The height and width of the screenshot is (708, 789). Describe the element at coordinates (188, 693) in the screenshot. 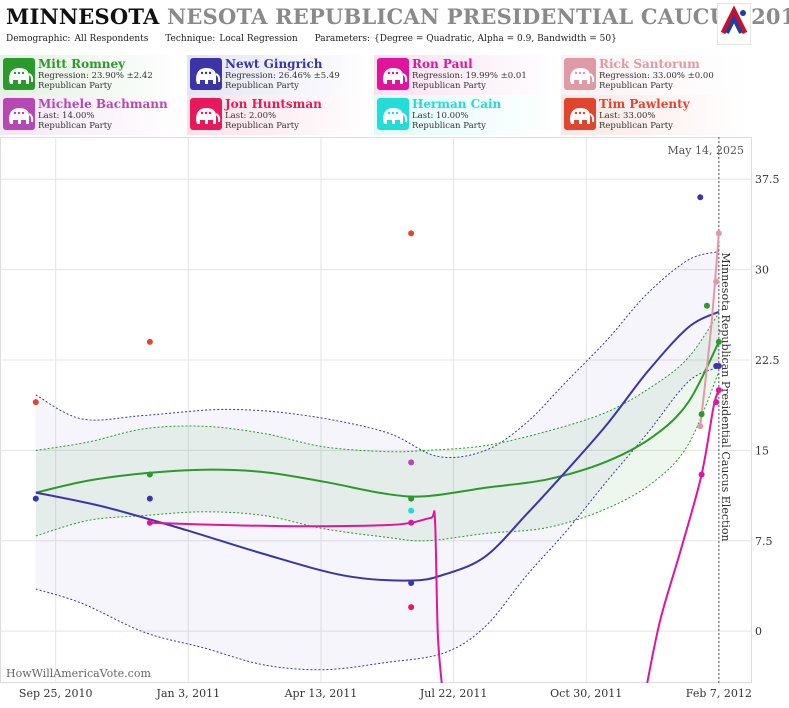

I see `x-tick-label: Jan 3, 2011` at that location.